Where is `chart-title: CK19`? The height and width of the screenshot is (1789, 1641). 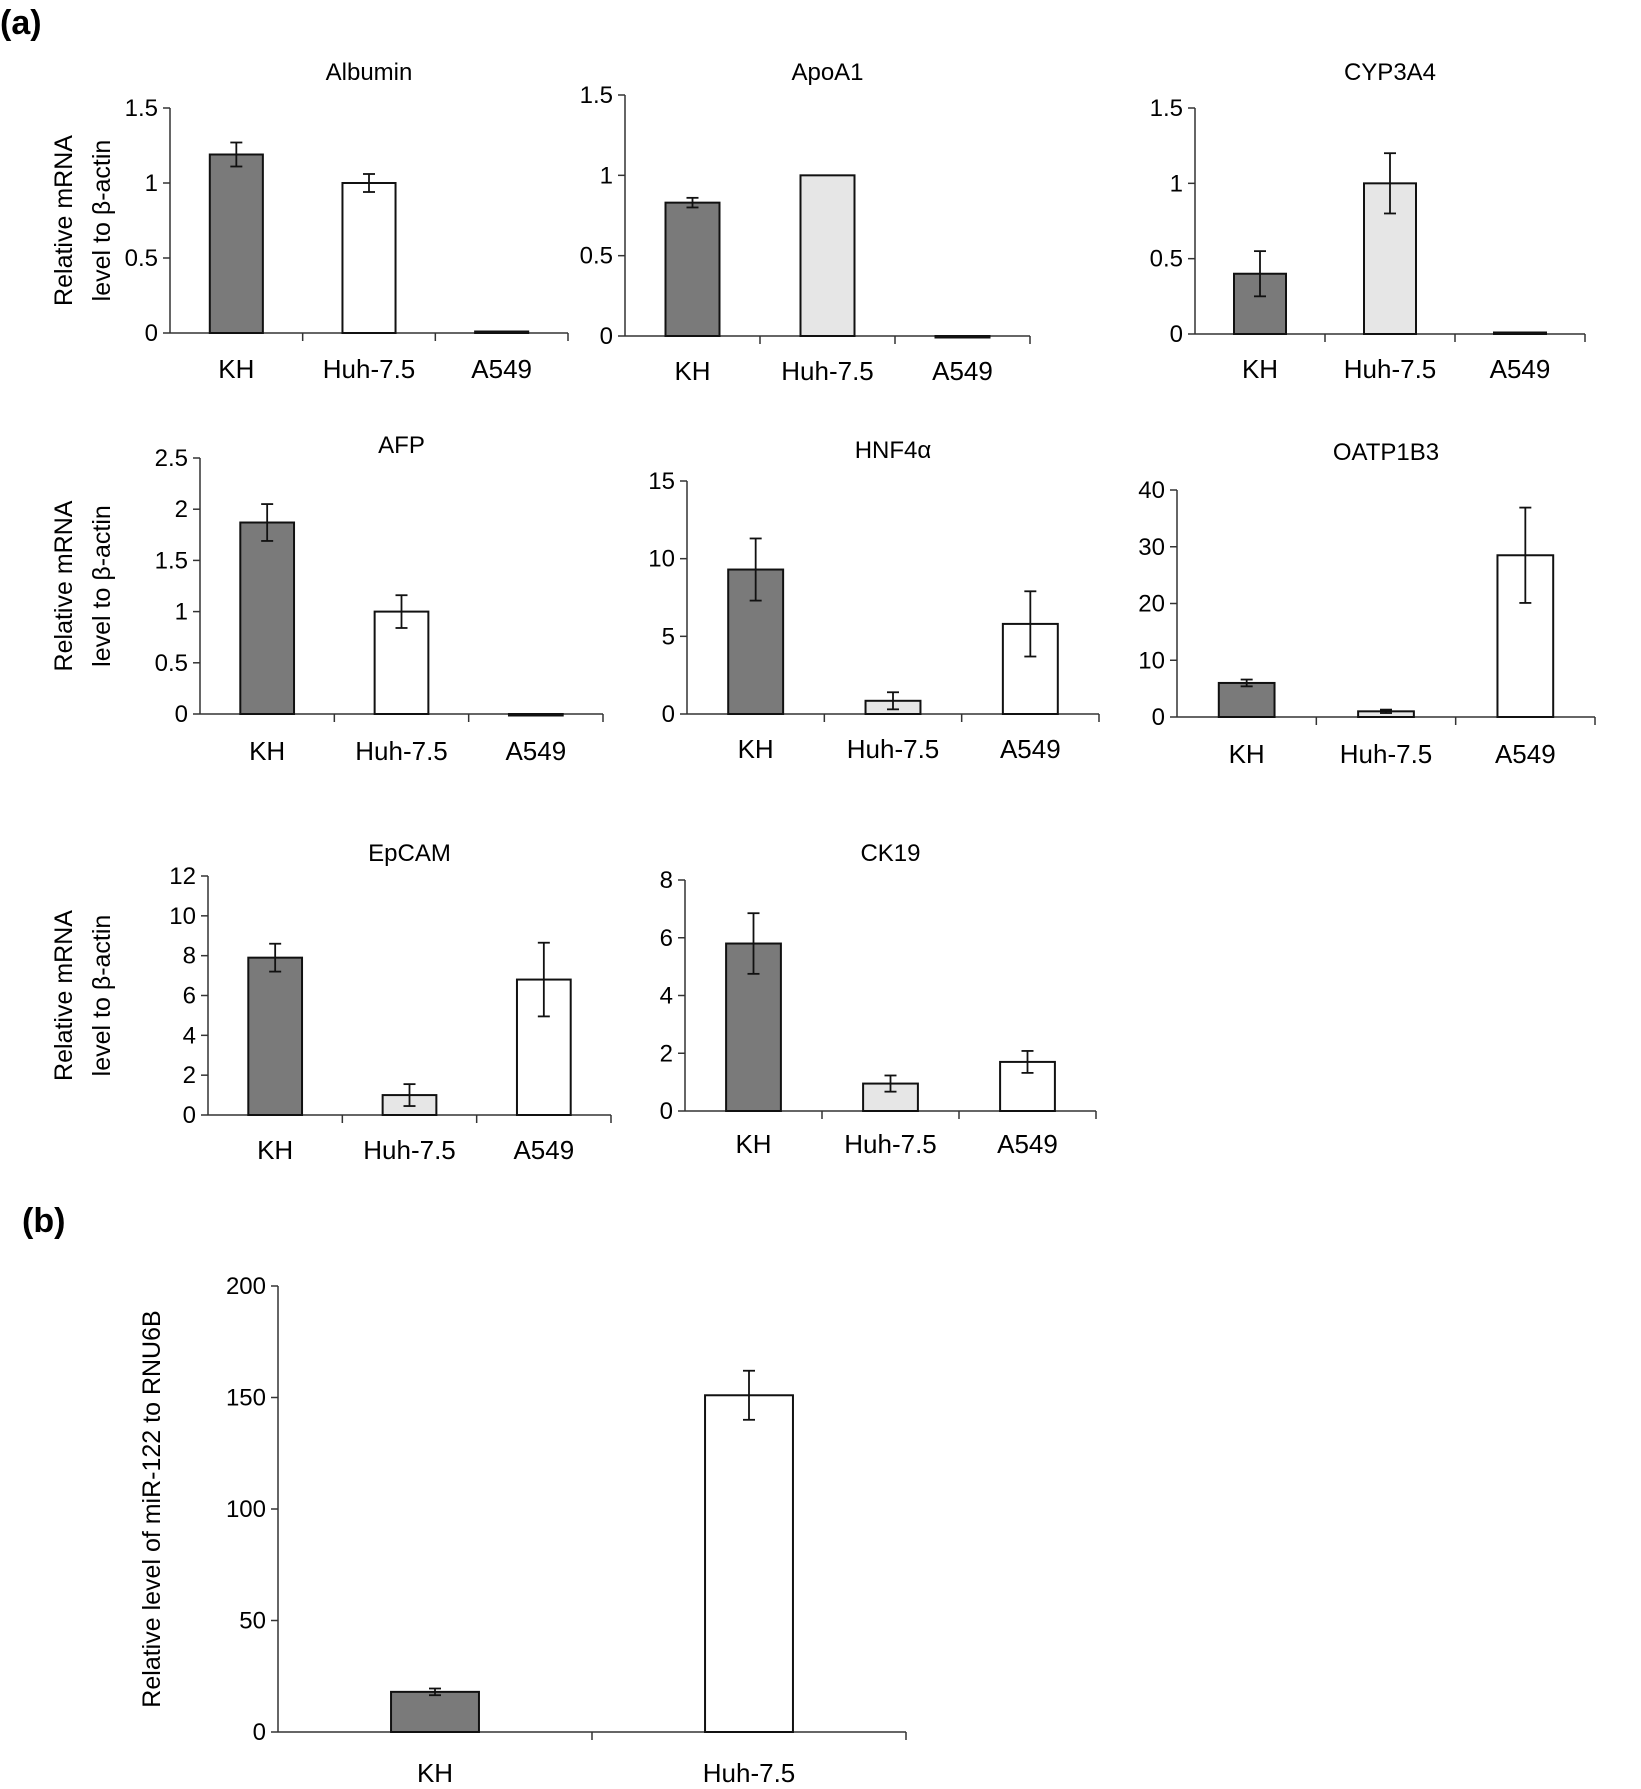
chart-title: CK19 is located at coordinates (890, 853).